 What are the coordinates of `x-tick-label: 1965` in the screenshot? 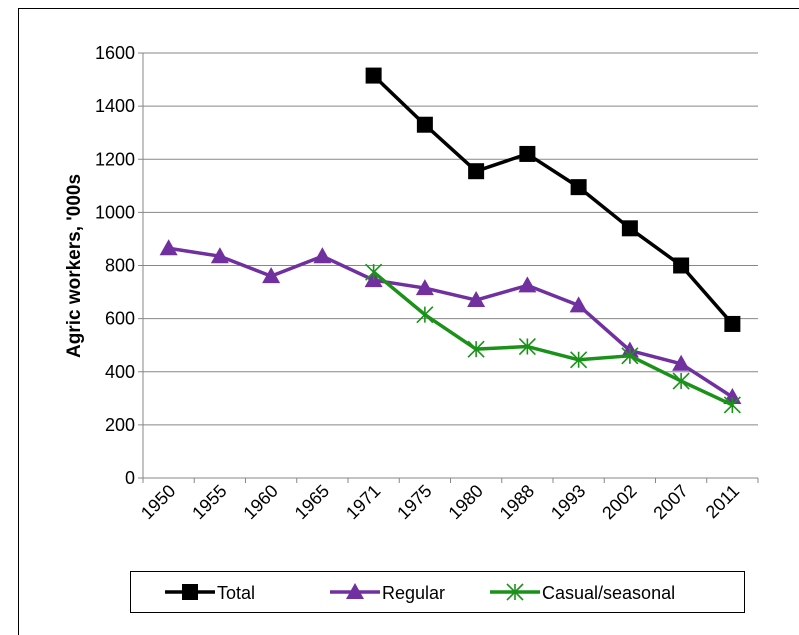 It's located at (312, 502).